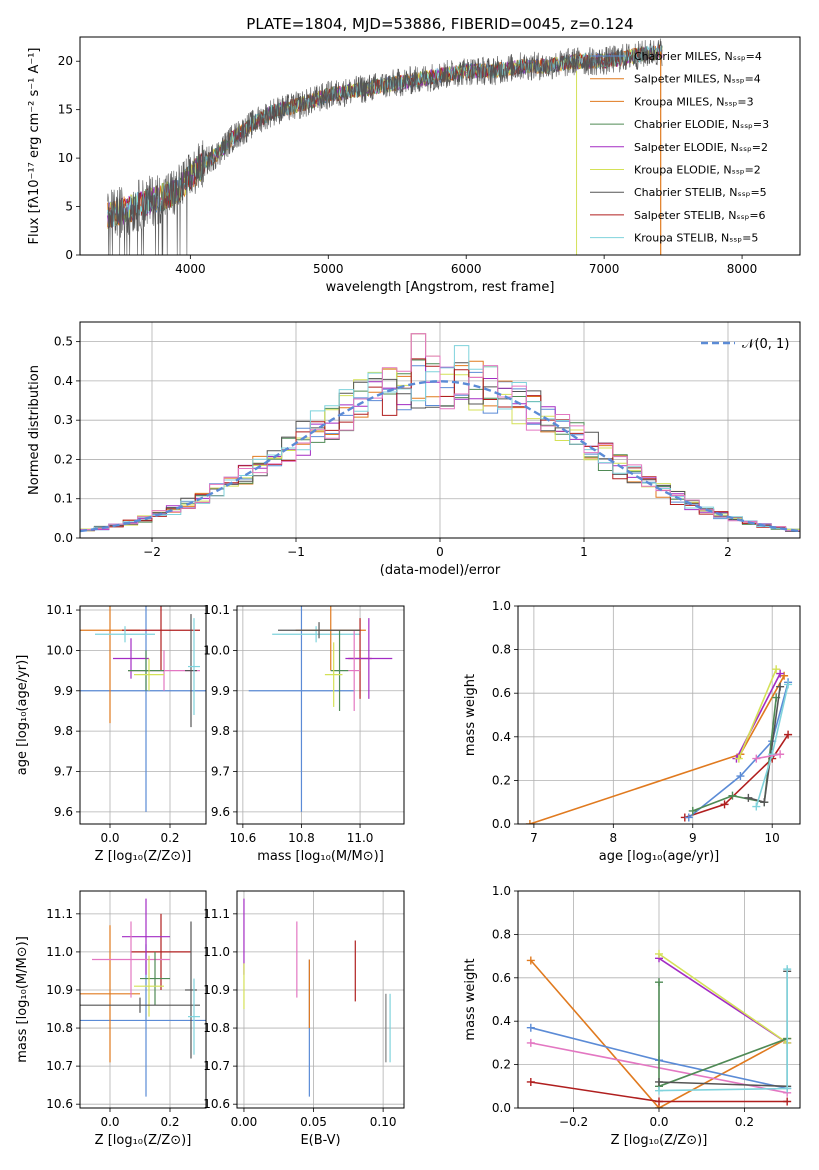 The width and height of the screenshot is (819, 1170). Describe the element at coordinates (501, 824) in the screenshot. I see `tick-label-y: 0.0` at that location.